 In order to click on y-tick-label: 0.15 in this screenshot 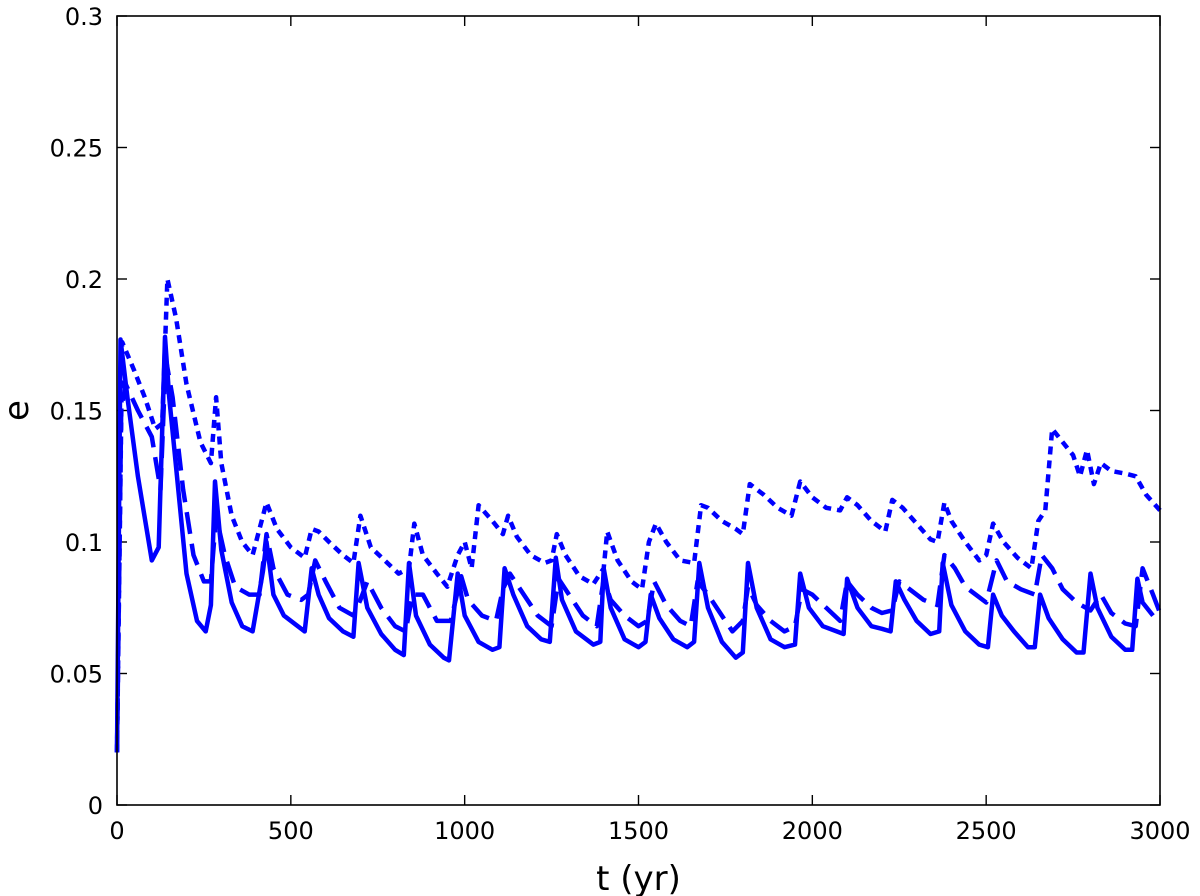, I will do `click(76, 412)`.